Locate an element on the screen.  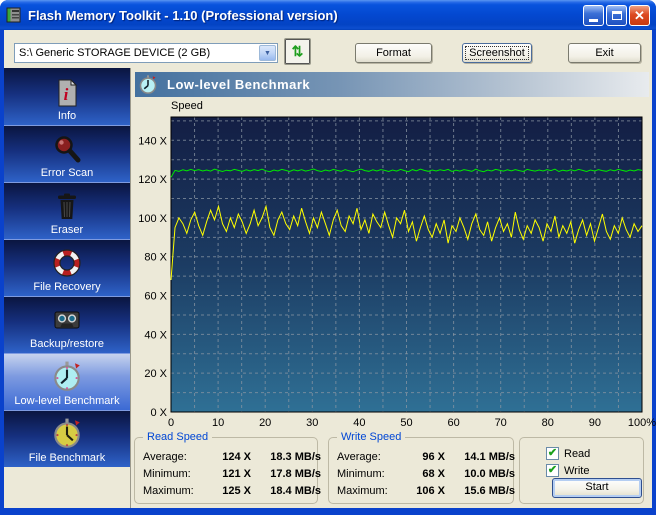
refresh-icon: ⇅ is located at coordinates (297, 51).